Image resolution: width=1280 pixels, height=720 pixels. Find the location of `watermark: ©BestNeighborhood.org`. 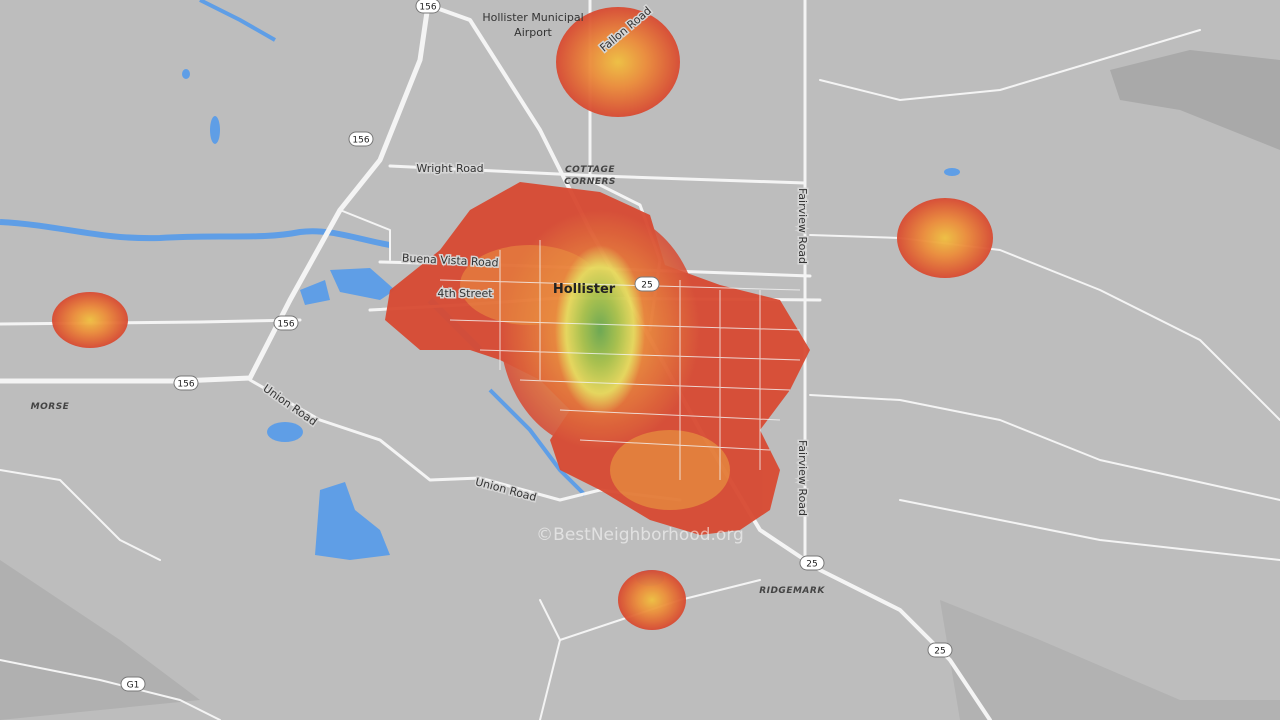

watermark: ©BestNeighborhood.org is located at coordinates (640, 535).